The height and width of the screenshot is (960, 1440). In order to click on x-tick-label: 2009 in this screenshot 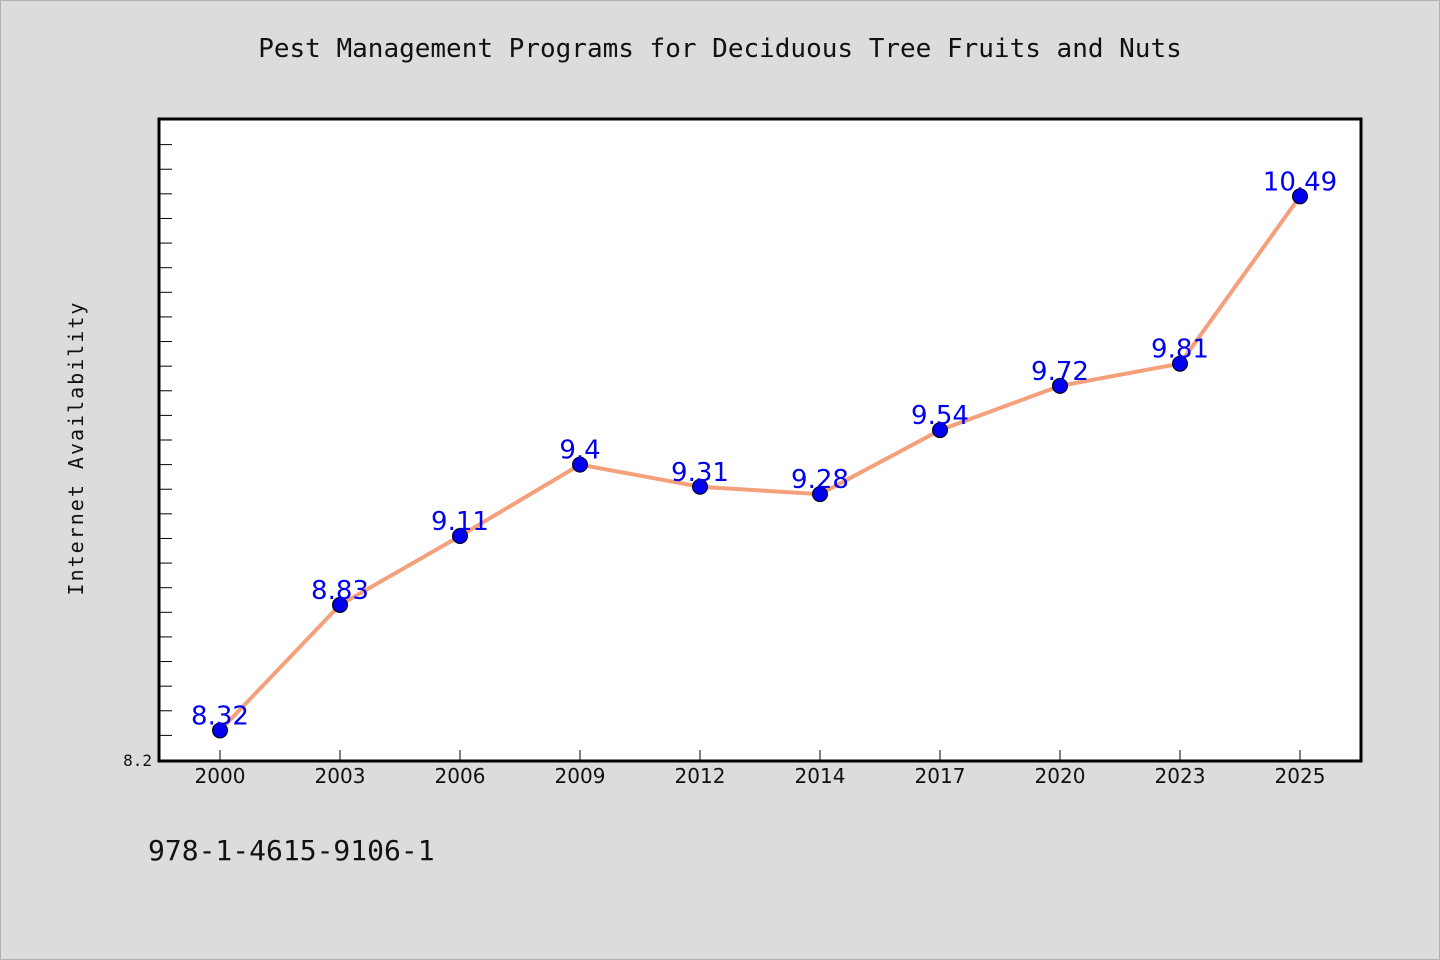, I will do `click(580, 776)`.